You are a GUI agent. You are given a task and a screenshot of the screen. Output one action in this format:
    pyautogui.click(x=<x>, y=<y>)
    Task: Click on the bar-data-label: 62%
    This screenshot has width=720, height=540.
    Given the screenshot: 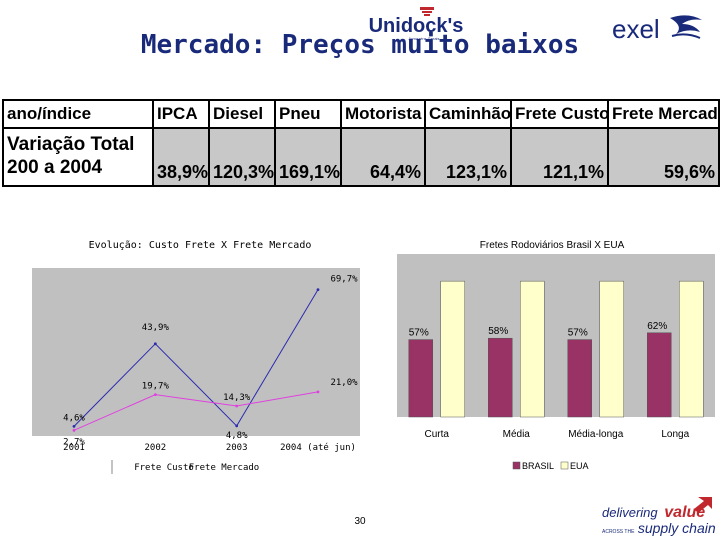 What is the action you would take?
    pyautogui.click(x=657, y=326)
    